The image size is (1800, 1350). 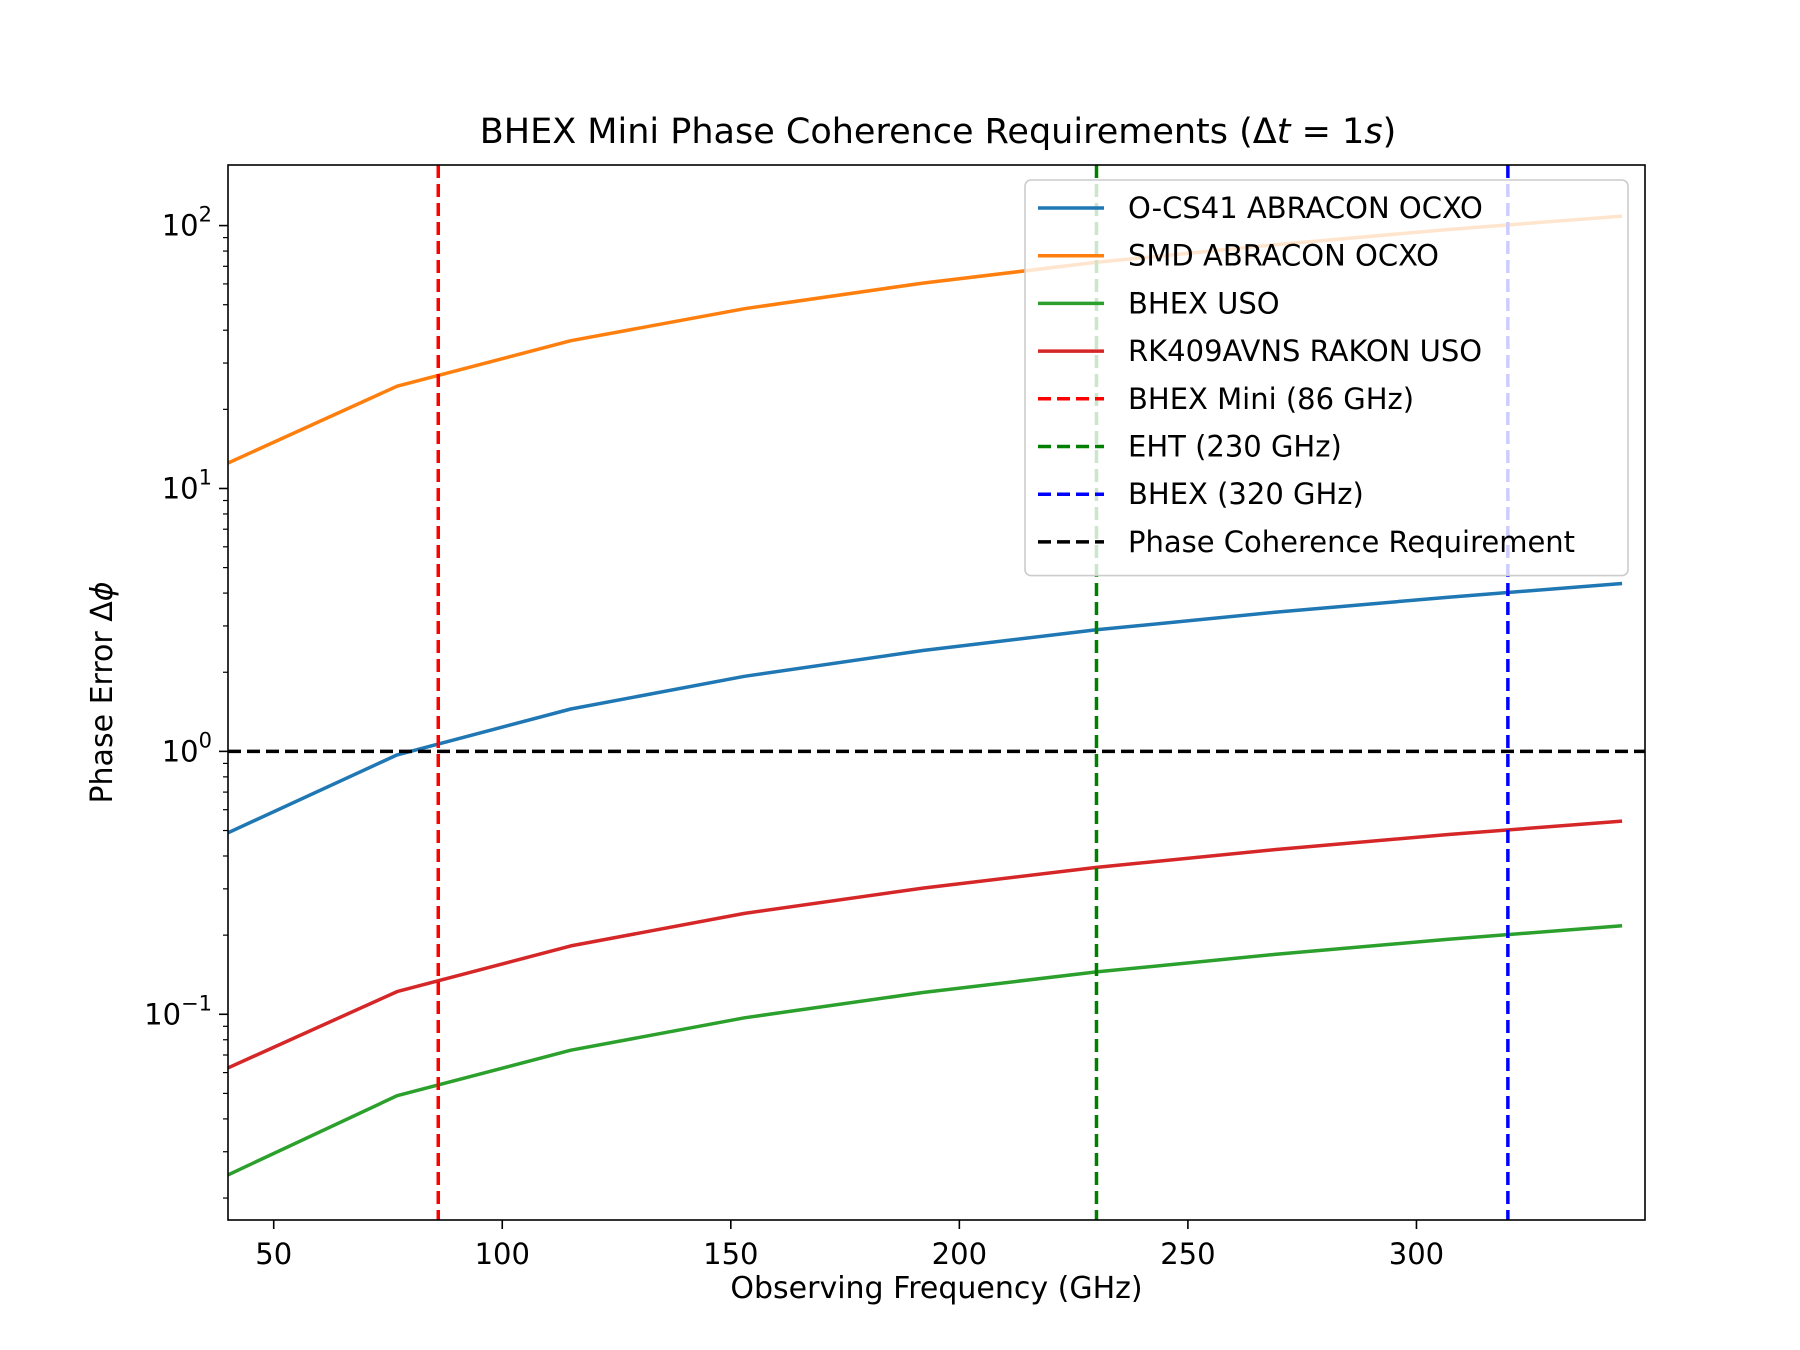 I want to click on legend-box, so click(x=1326, y=378).